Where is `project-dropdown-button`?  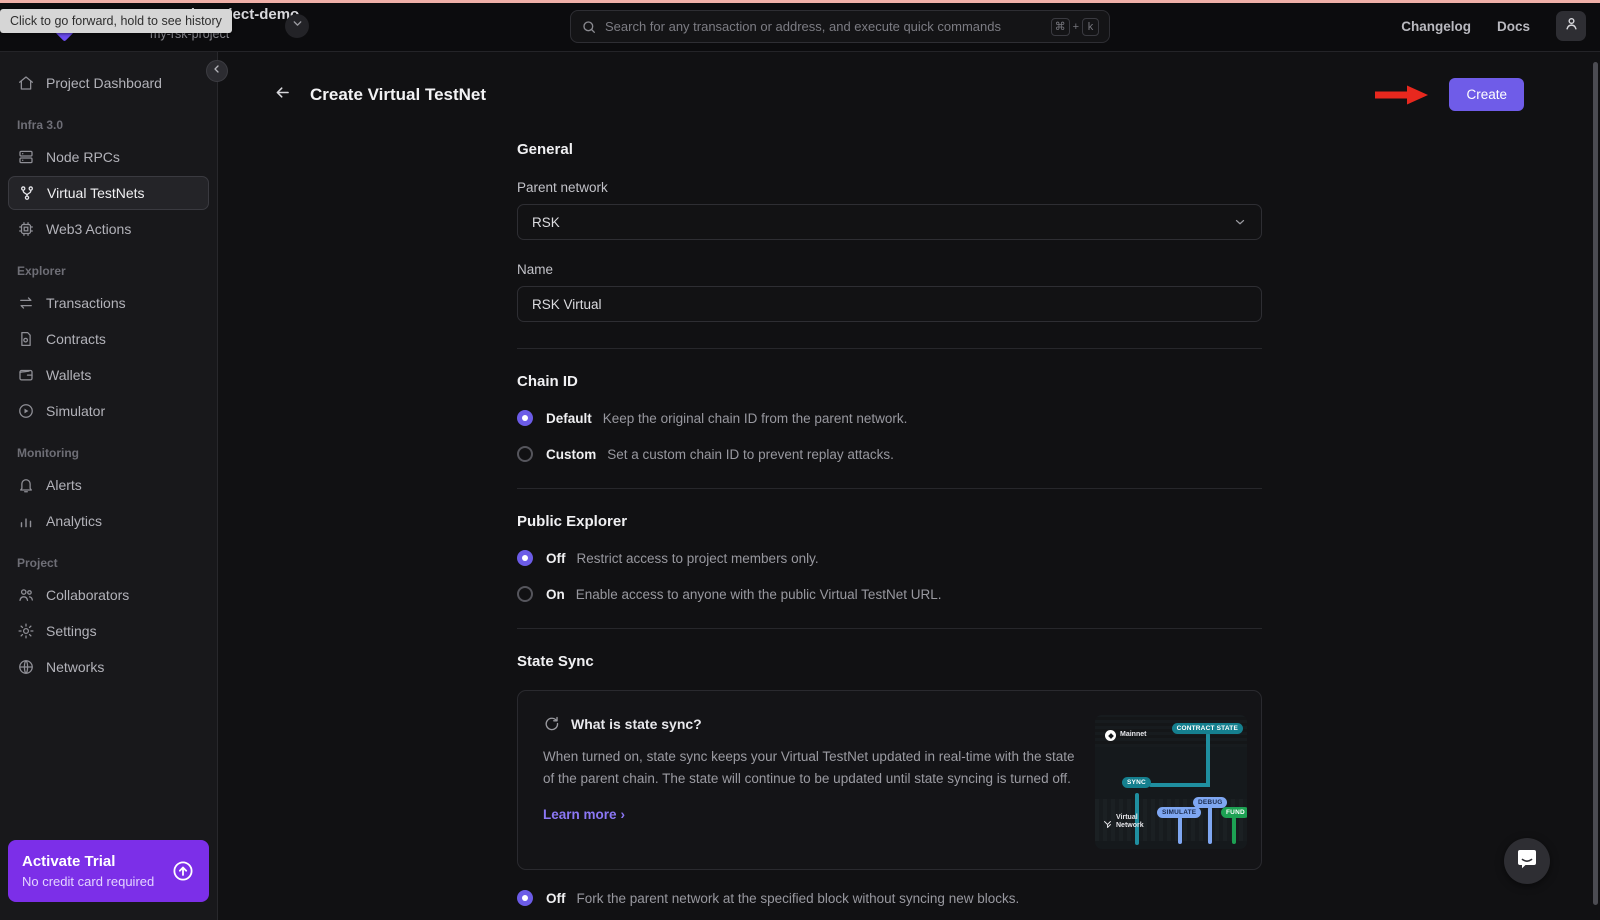
project-dropdown-button is located at coordinates (297, 26).